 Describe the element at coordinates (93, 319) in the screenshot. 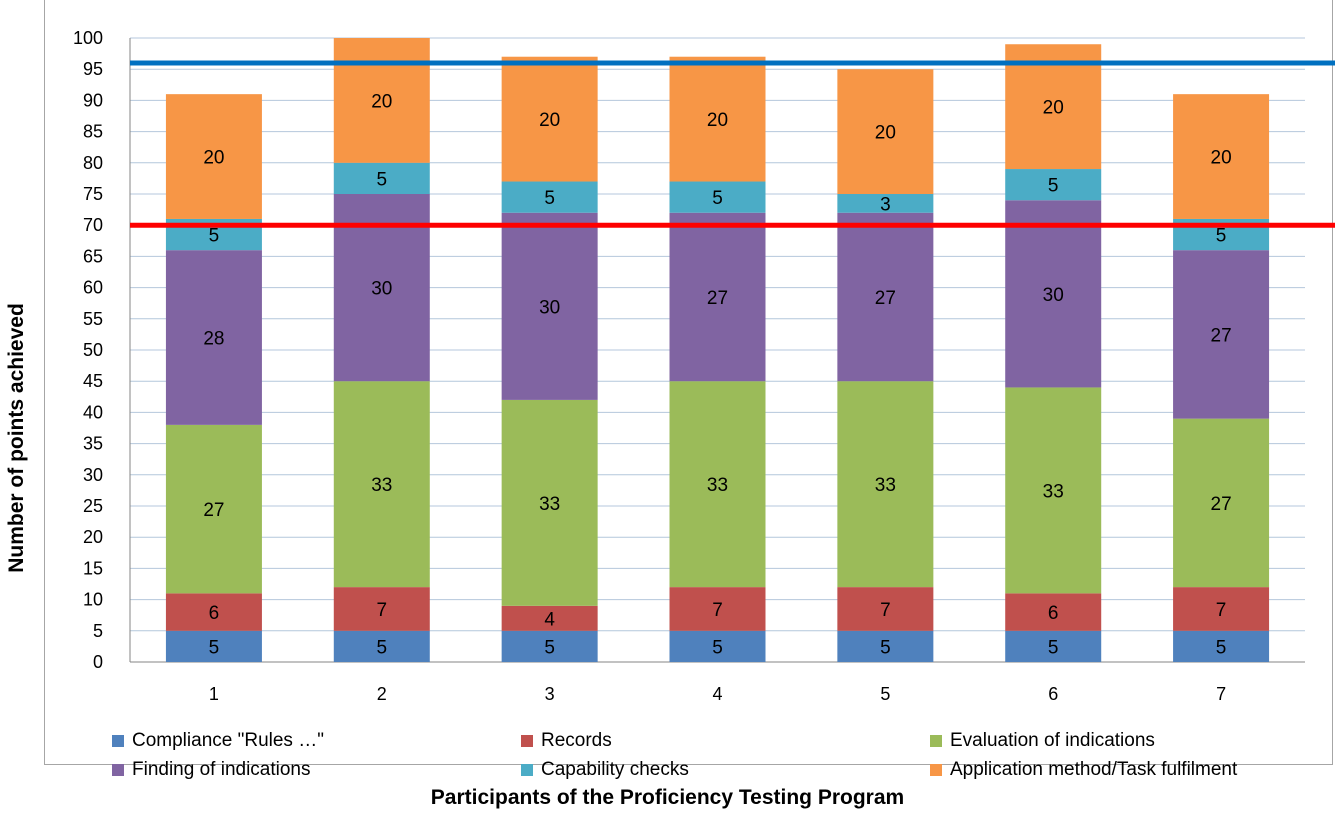

I see `y-tick-label: 55` at that location.